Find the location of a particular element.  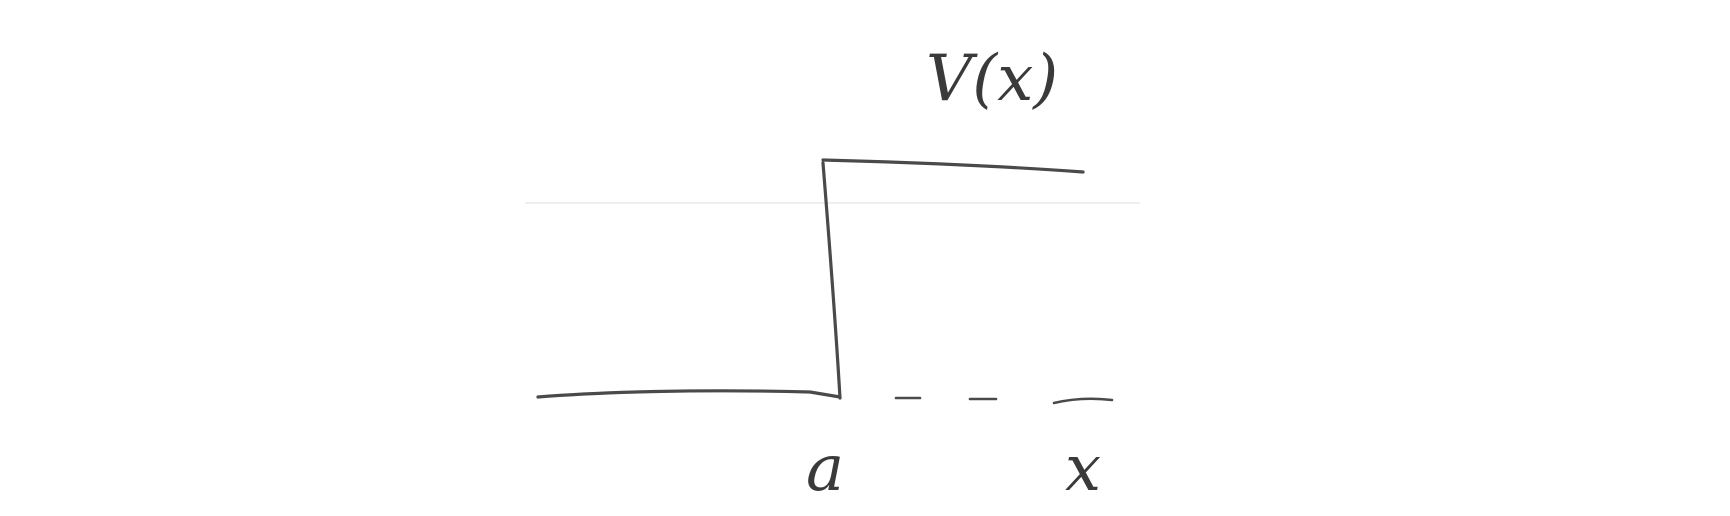

potential-high-segment is located at coordinates (953, 166).